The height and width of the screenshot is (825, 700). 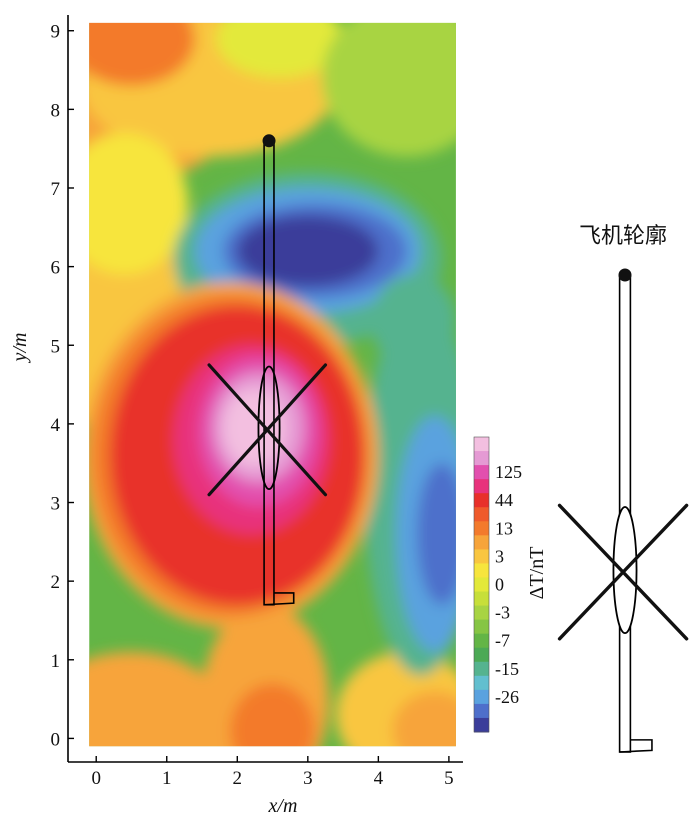 I want to click on aircraft-outline-icon, so click(x=623, y=510).